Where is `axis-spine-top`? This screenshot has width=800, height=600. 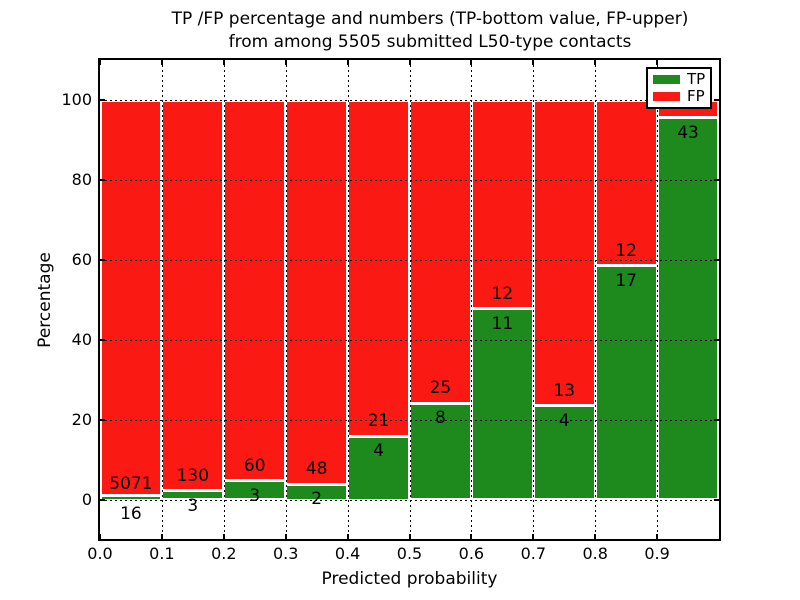
axis-spine-top is located at coordinates (409, 59).